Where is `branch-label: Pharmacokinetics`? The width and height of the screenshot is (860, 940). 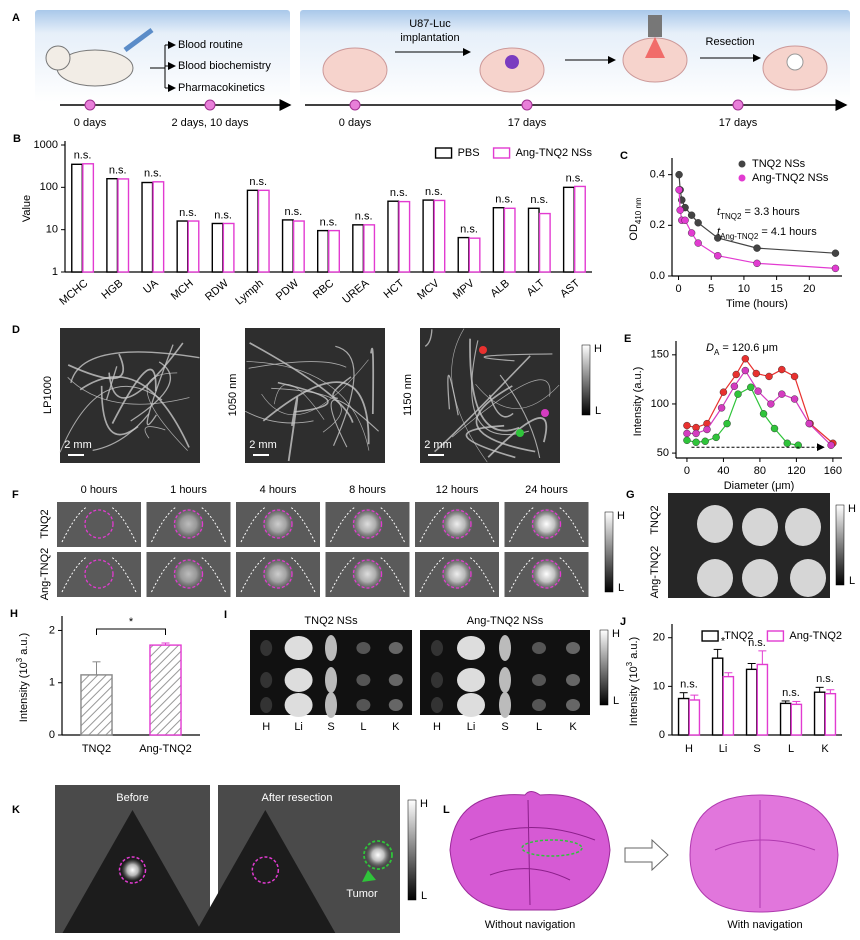 branch-label: Pharmacokinetics is located at coordinates (221, 88).